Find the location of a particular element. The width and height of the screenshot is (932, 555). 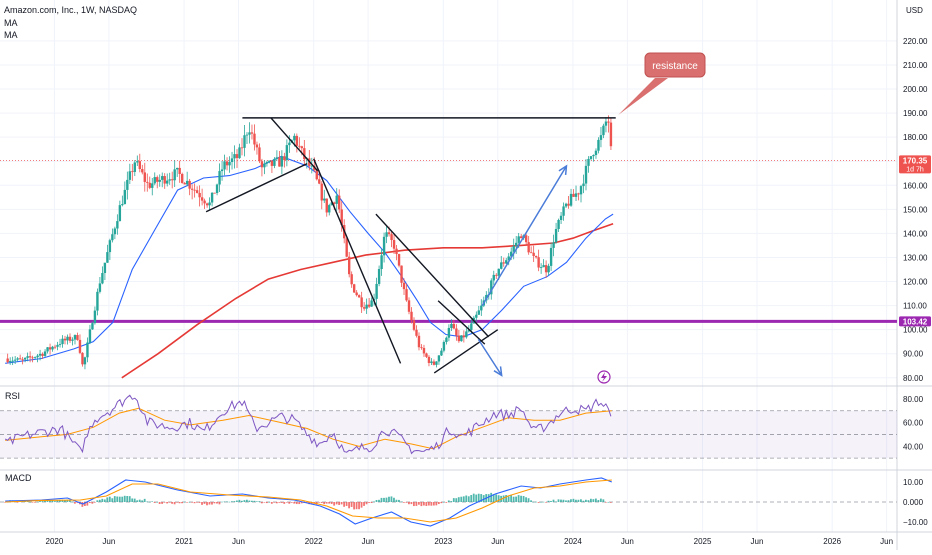

macd-line is located at coordinates (308, 502).